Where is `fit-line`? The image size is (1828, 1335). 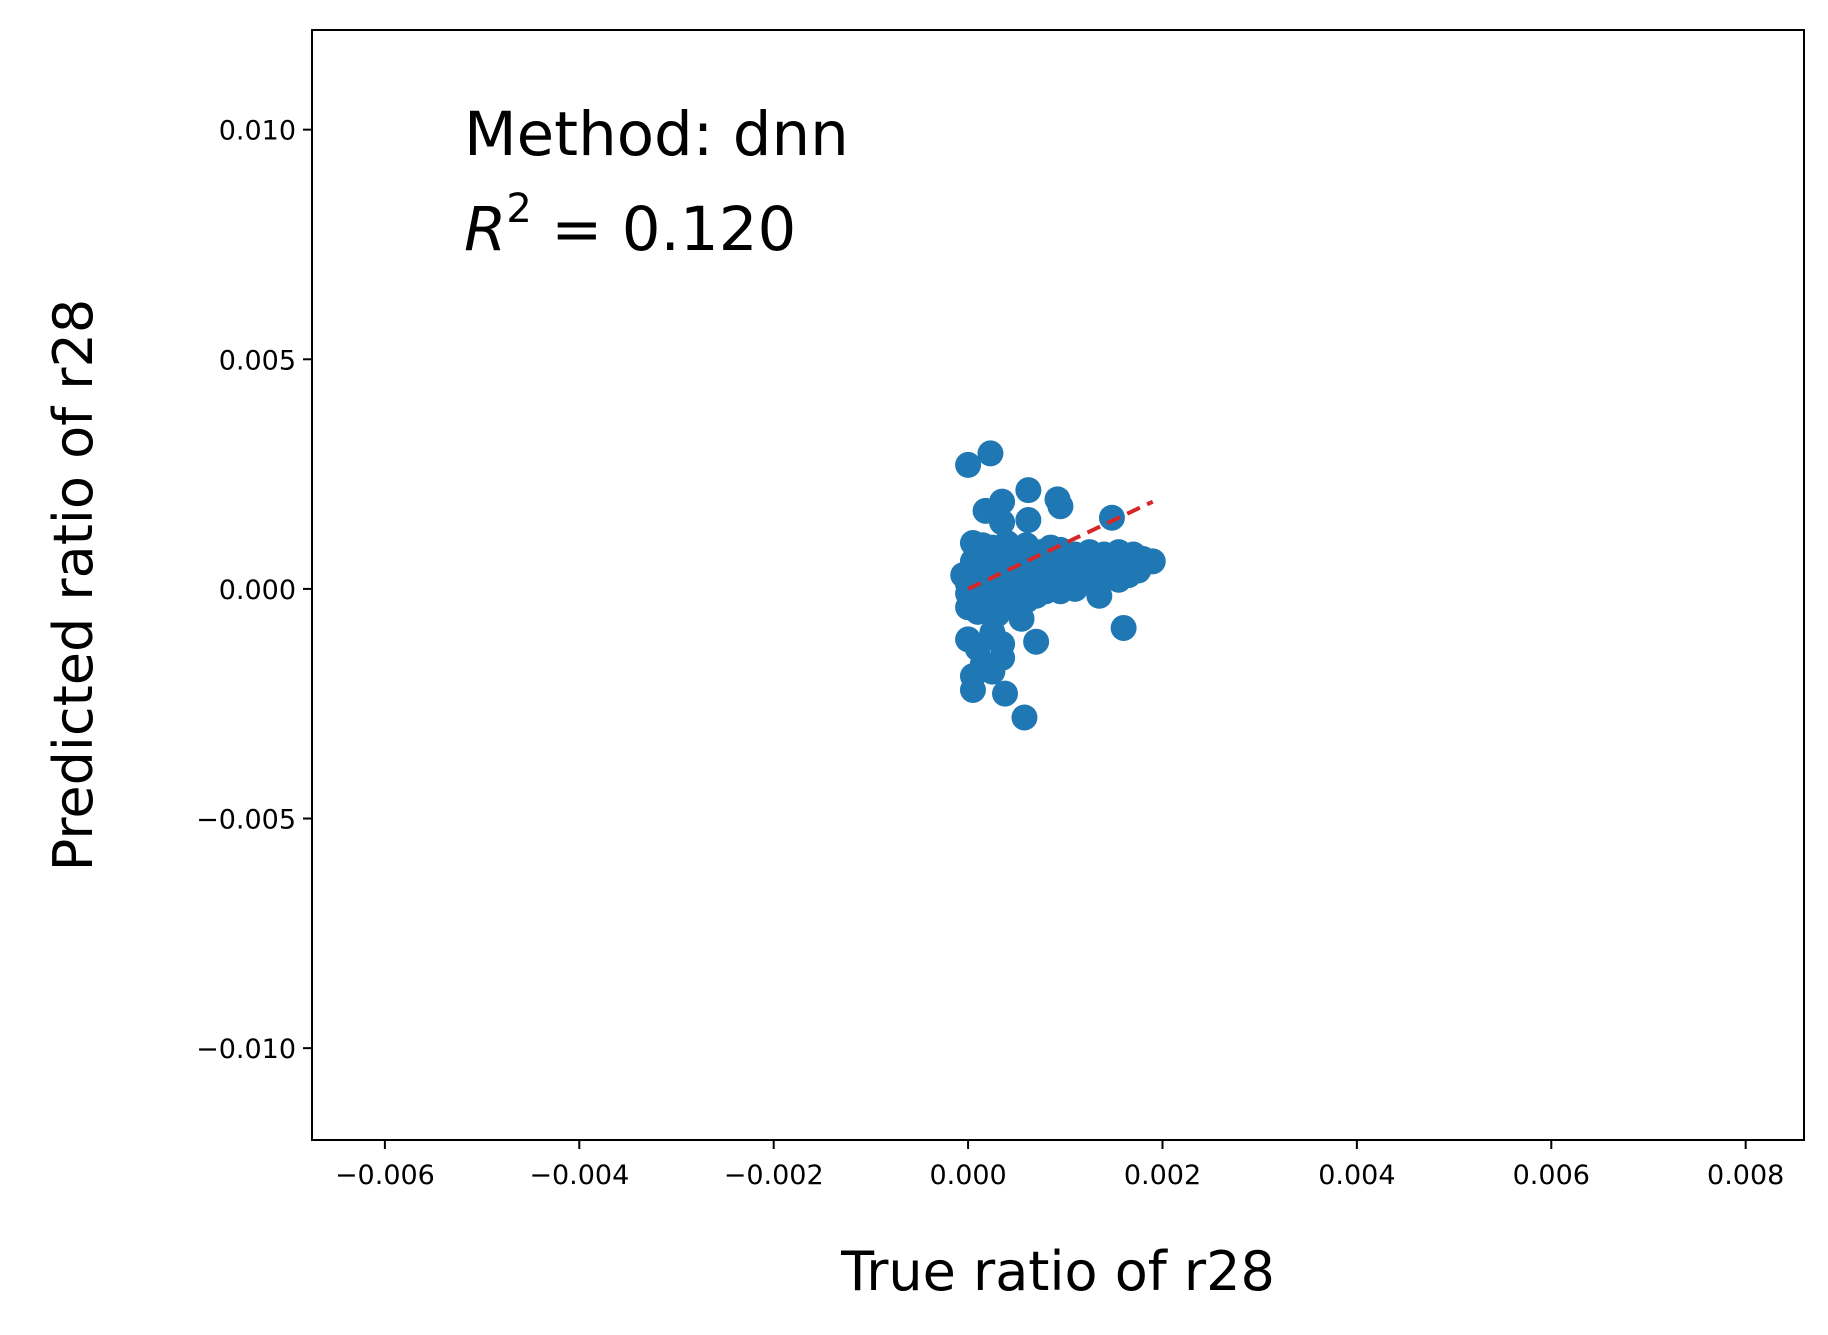 fit-line is located at coordinates (1060, 545).